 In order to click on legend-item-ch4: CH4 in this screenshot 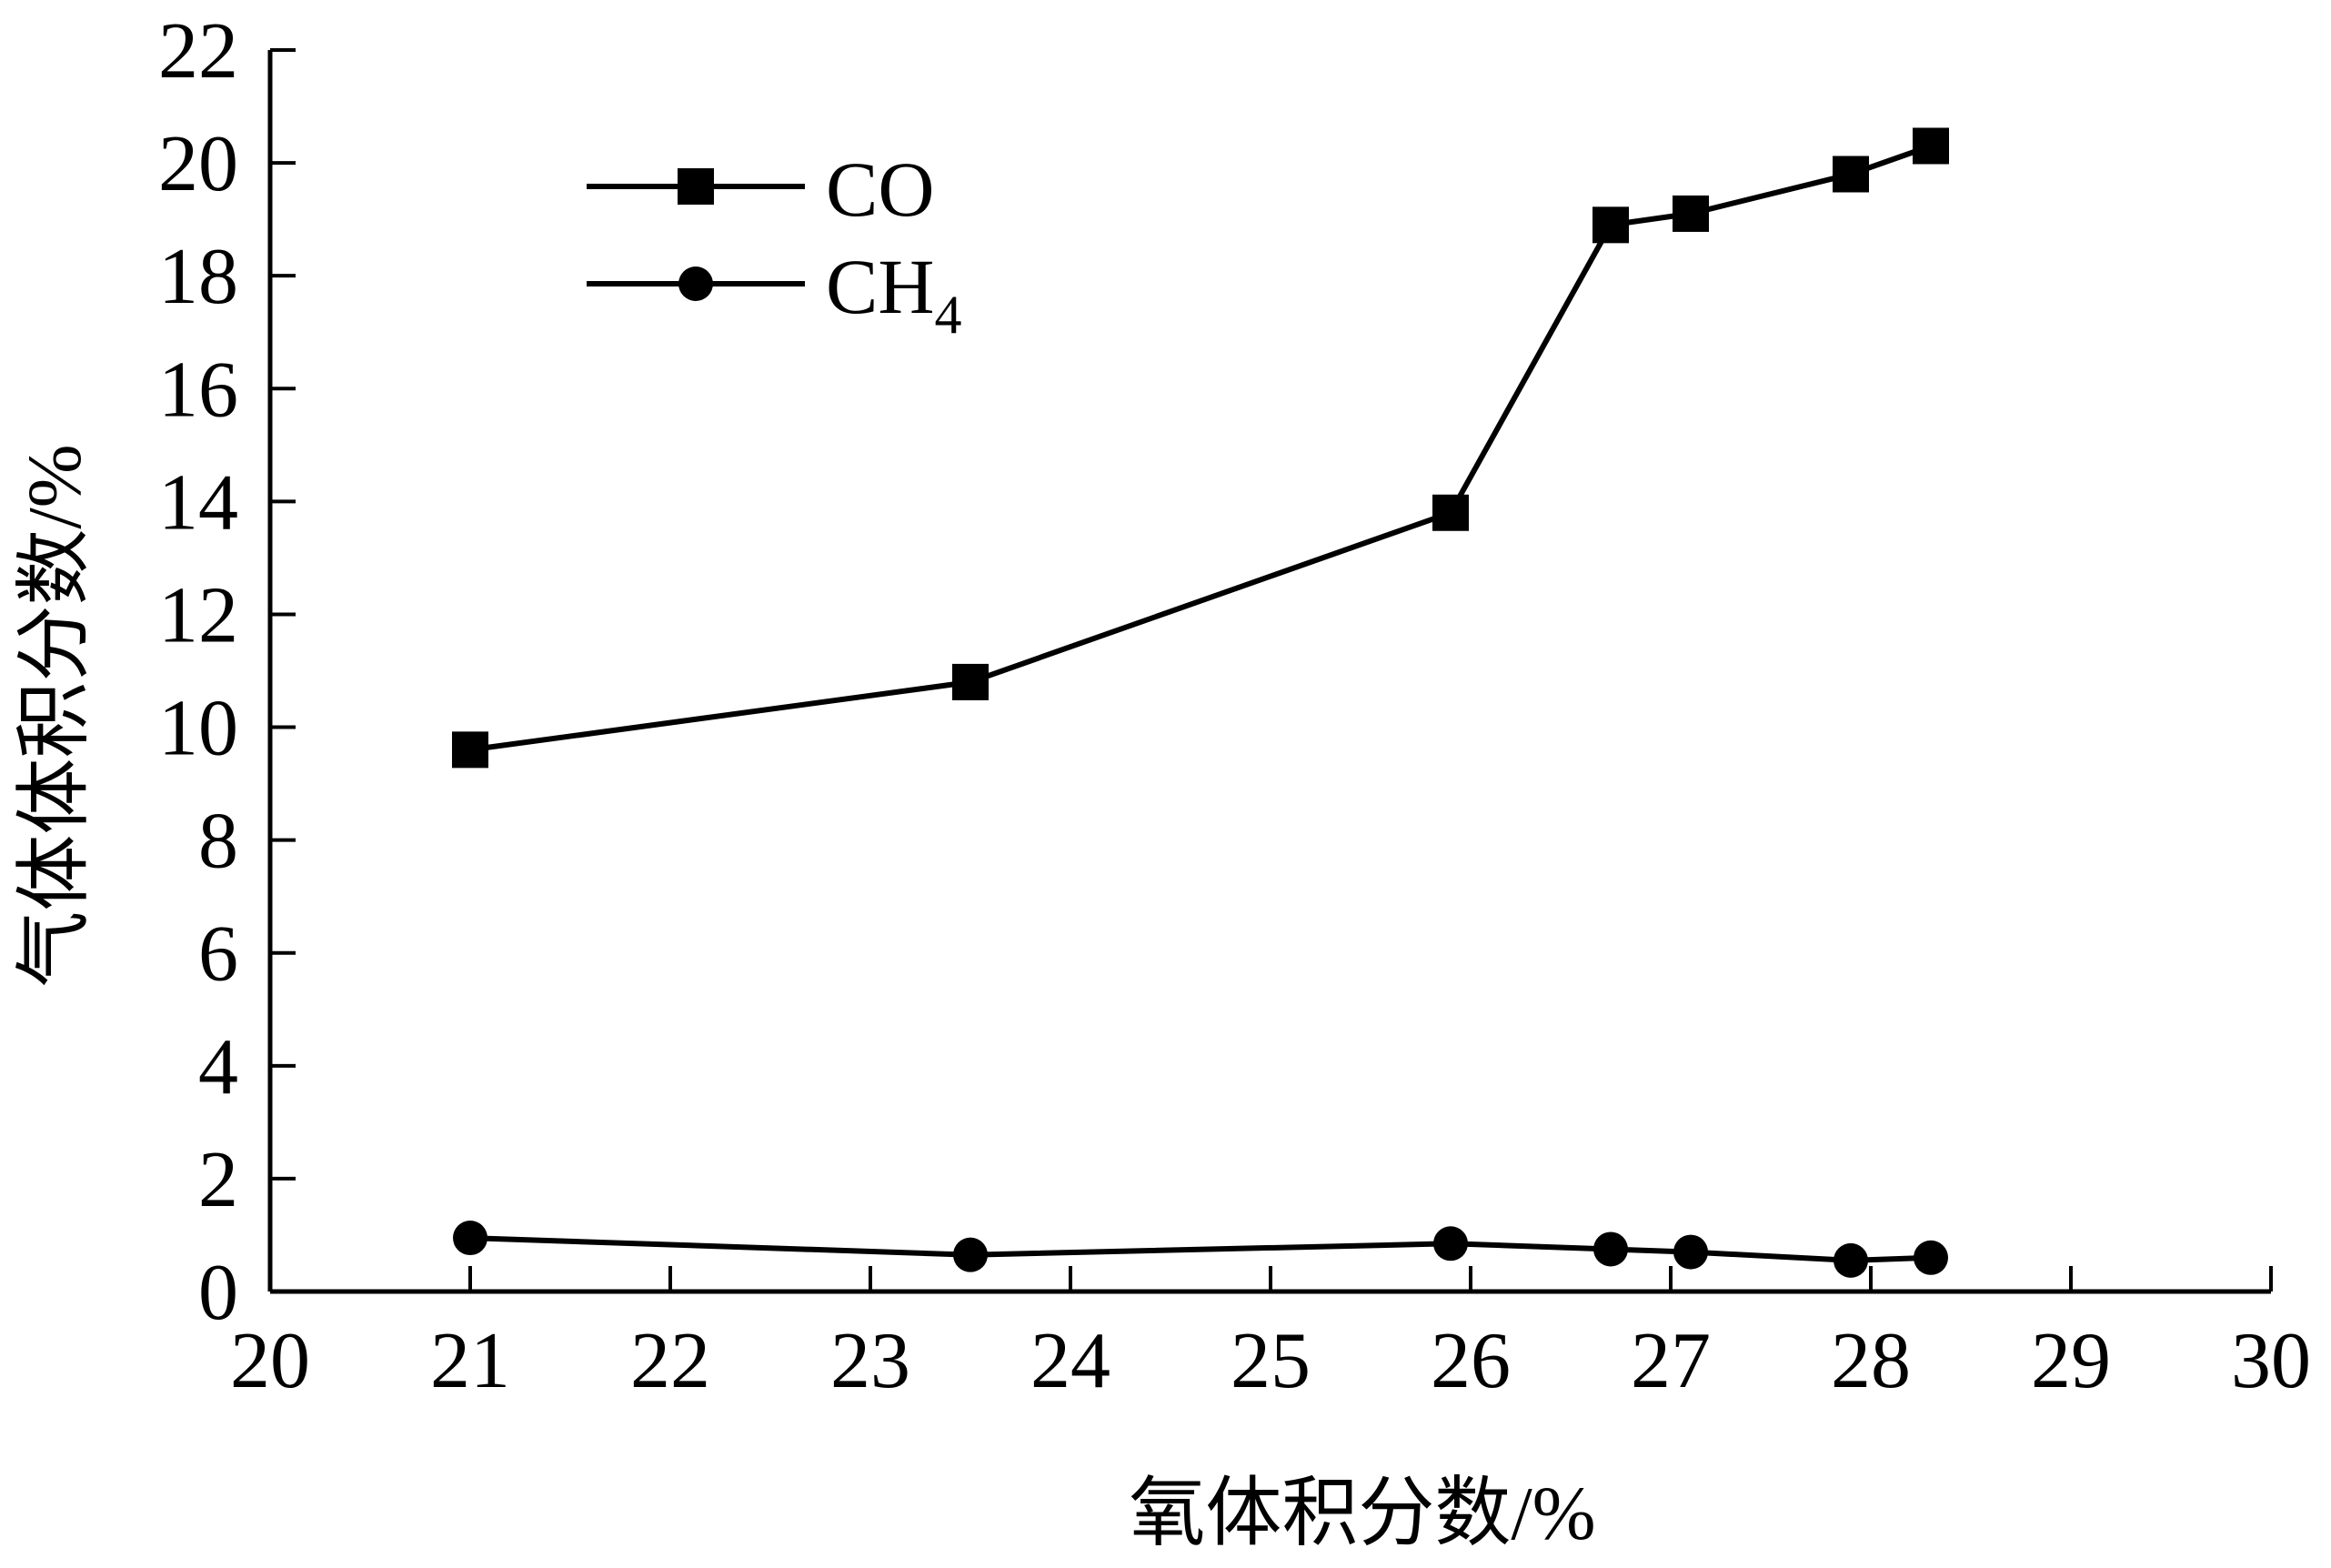, I will do `click(774, 294)`.